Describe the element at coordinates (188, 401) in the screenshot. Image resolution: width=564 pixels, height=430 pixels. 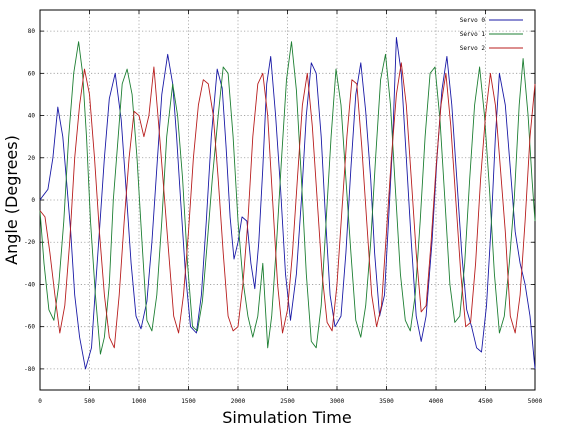
I see `x-tick-label: 1500` at that location.